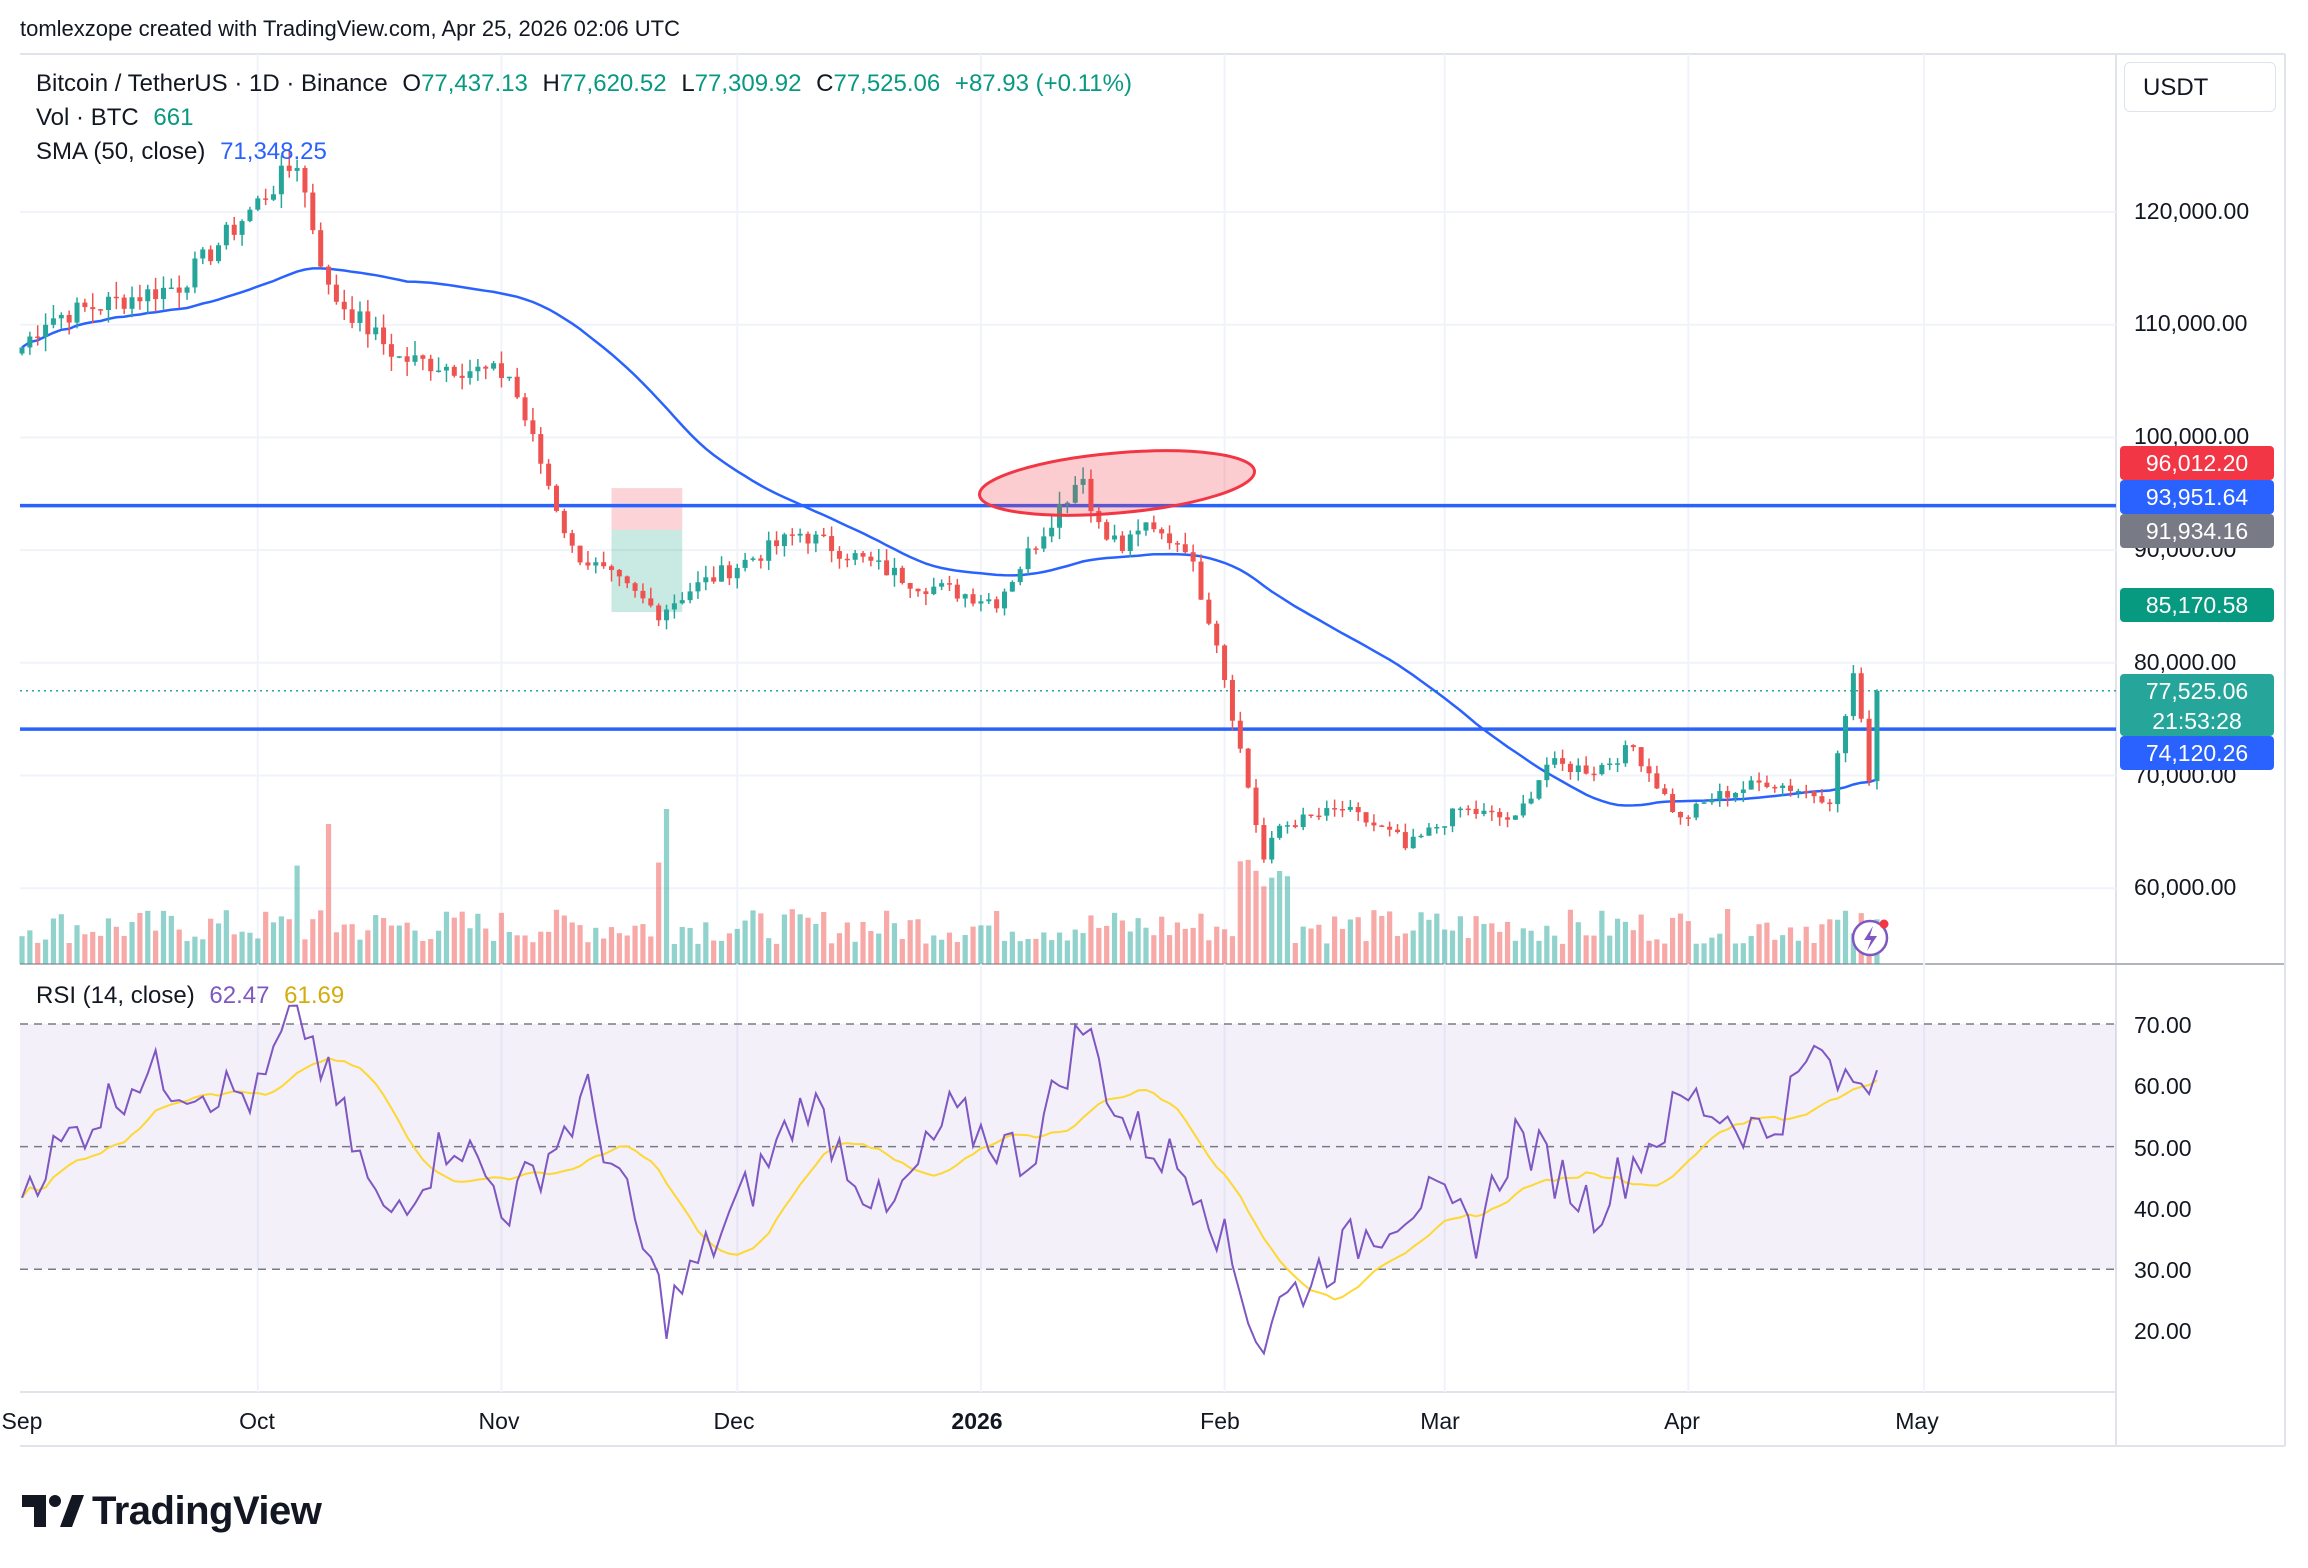  Describe the element at coordinates (2163, 1086) in the screenshot. I see `rsi-tick: 60.00` at that location.